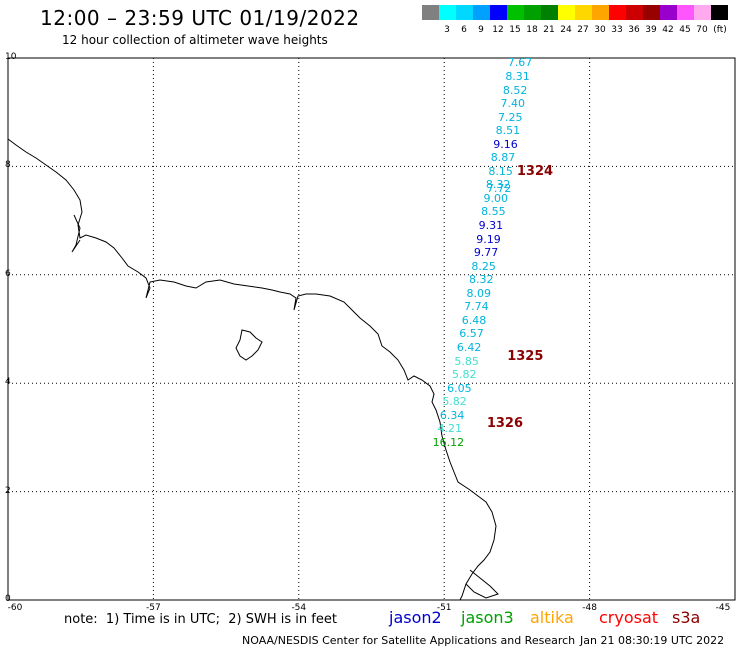  Describe the element at coordinates (589, 608) in the screenshot. I see `longitude-tick: -48` at that location.